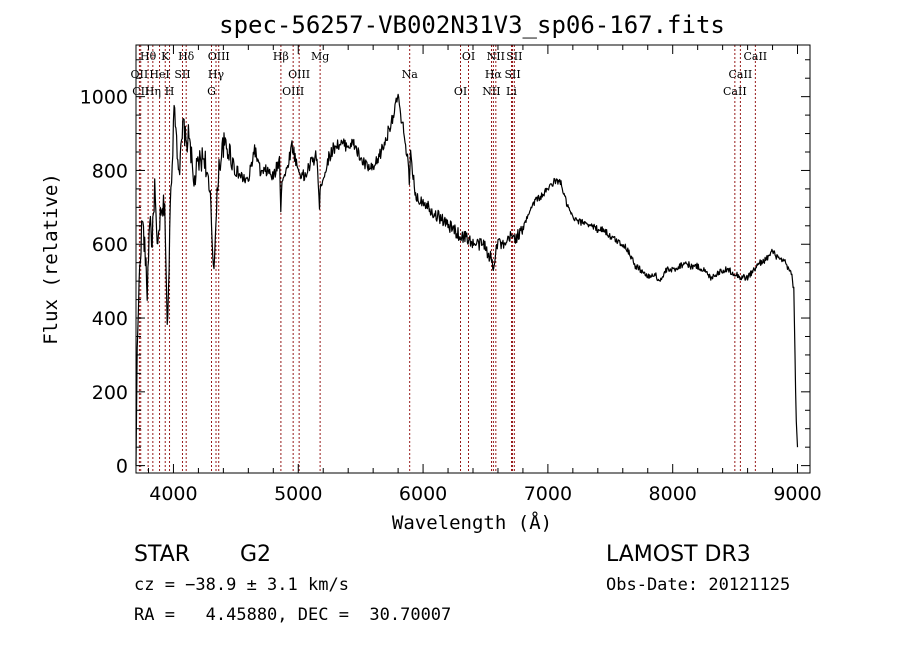 The width and height of the screenshot is (900, 649). What do you see at coordinates (673, 494) in the screenshot?
I see `x-tick-label: 8000` at bounding box center [673, 494].